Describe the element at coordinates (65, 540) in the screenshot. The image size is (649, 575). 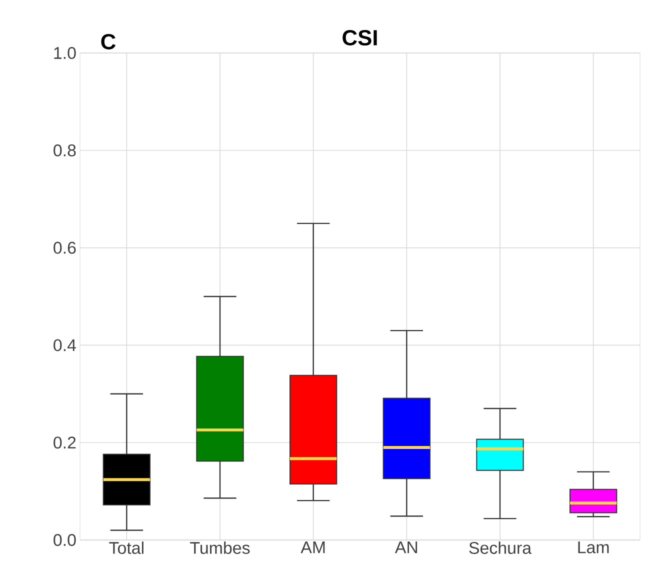
I see `y-tick-label: 0.0` at that location.